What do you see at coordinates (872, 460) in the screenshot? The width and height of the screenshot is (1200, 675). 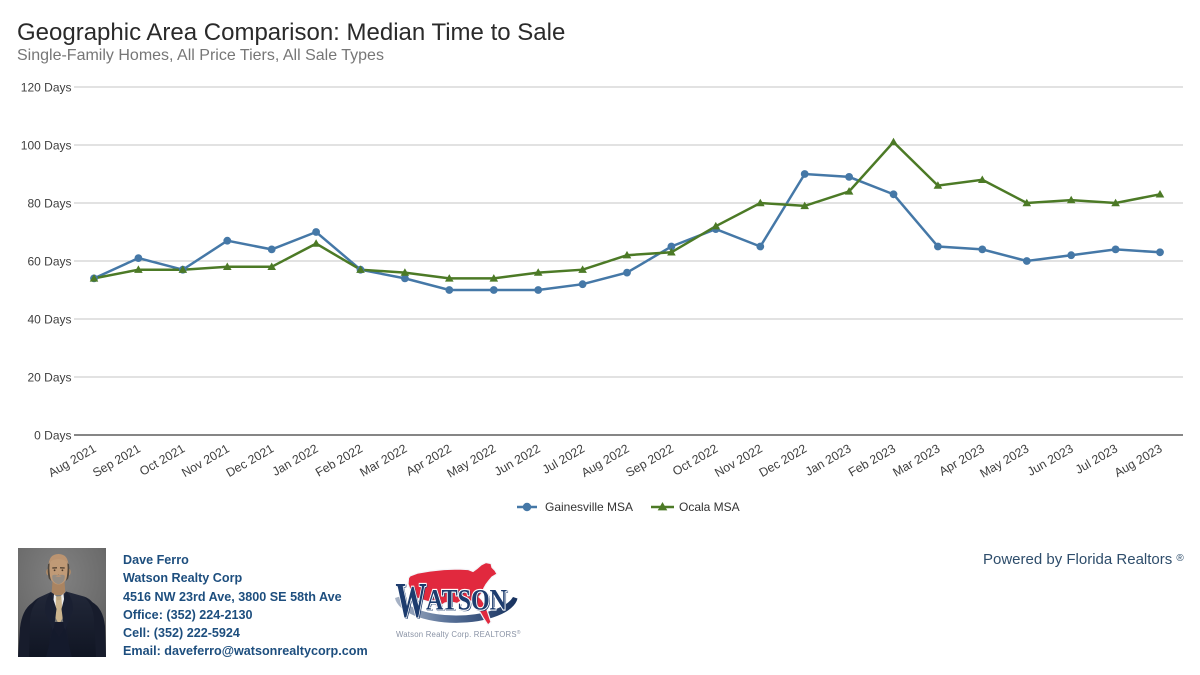 I see `svg-text: Feb 2023` at bounding box center [872, 460].